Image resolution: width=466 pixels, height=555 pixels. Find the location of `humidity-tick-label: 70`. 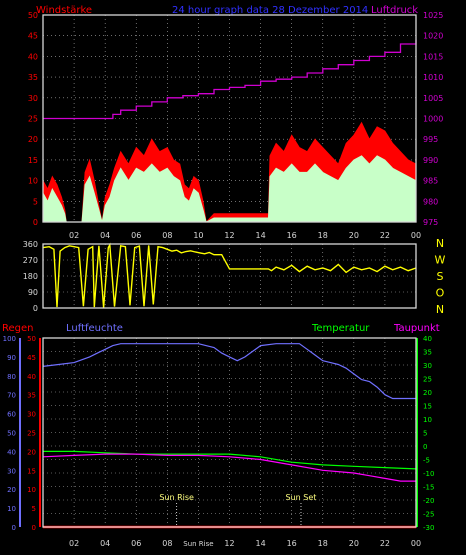

humidity-tick-label: 70 is located at coordinates (11, 396).